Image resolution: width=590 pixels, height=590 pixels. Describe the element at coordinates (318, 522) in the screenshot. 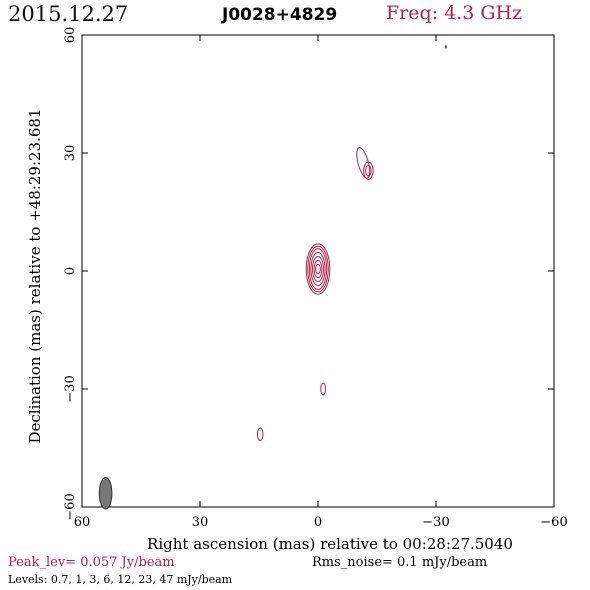

I see `x-tick-label: 0` at that location.